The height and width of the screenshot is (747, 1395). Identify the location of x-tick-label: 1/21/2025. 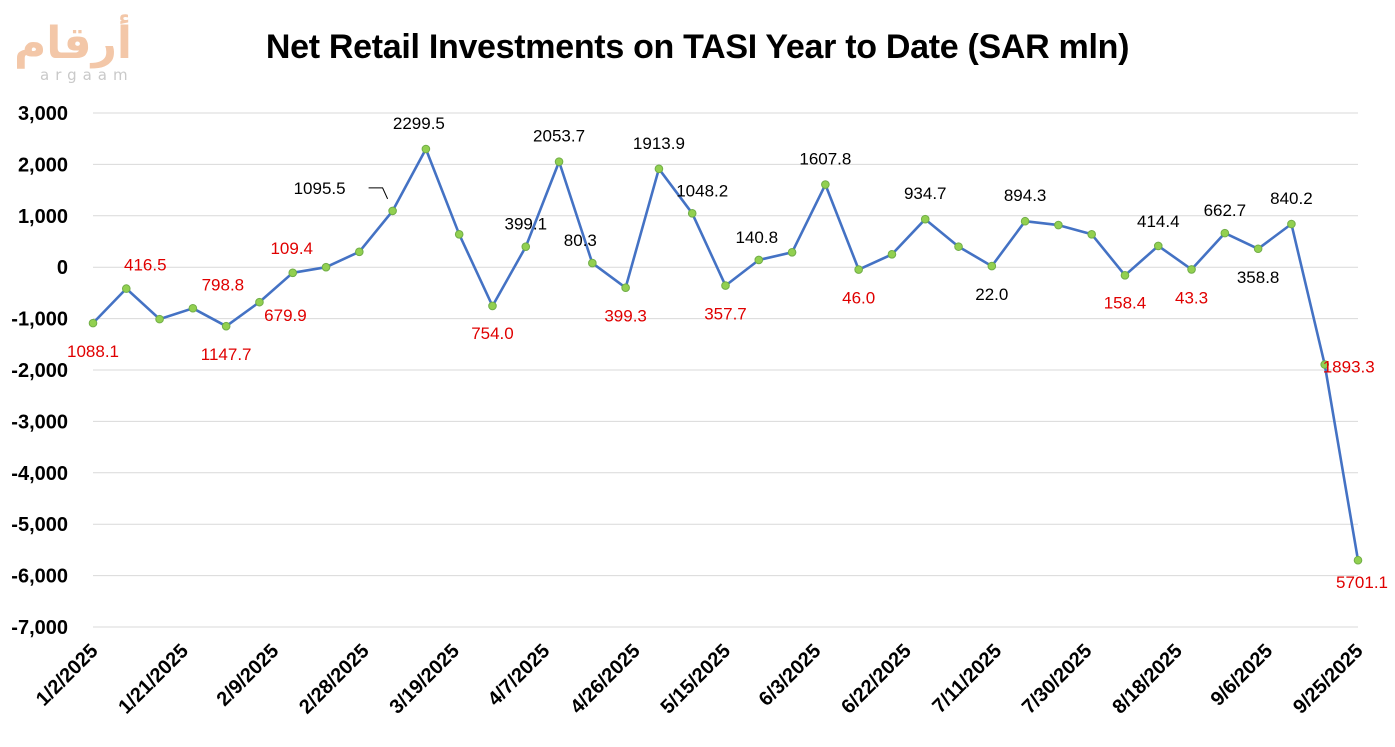
(153, 679).